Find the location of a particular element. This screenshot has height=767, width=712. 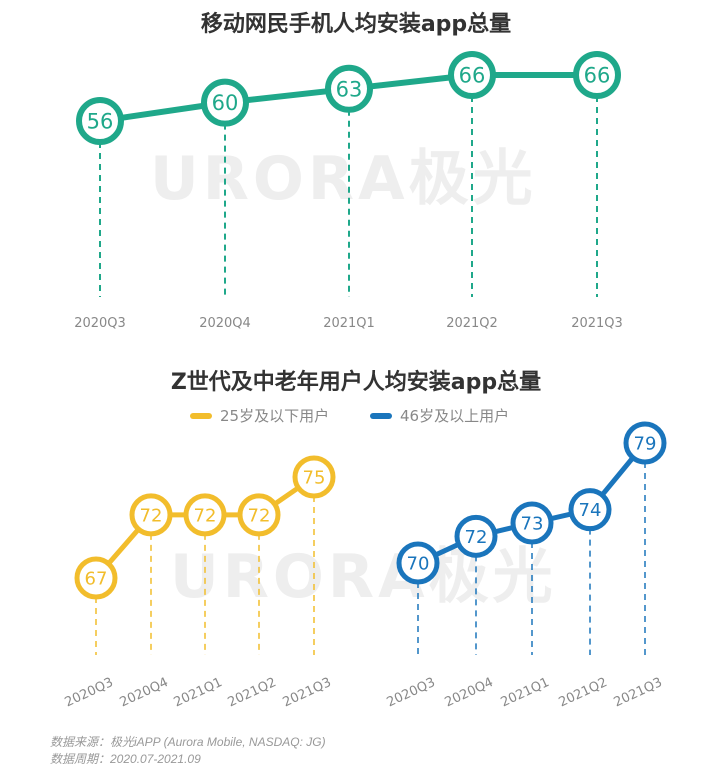

young-tick-label-3: 2021Q2 is located at coordinates (252, 692).